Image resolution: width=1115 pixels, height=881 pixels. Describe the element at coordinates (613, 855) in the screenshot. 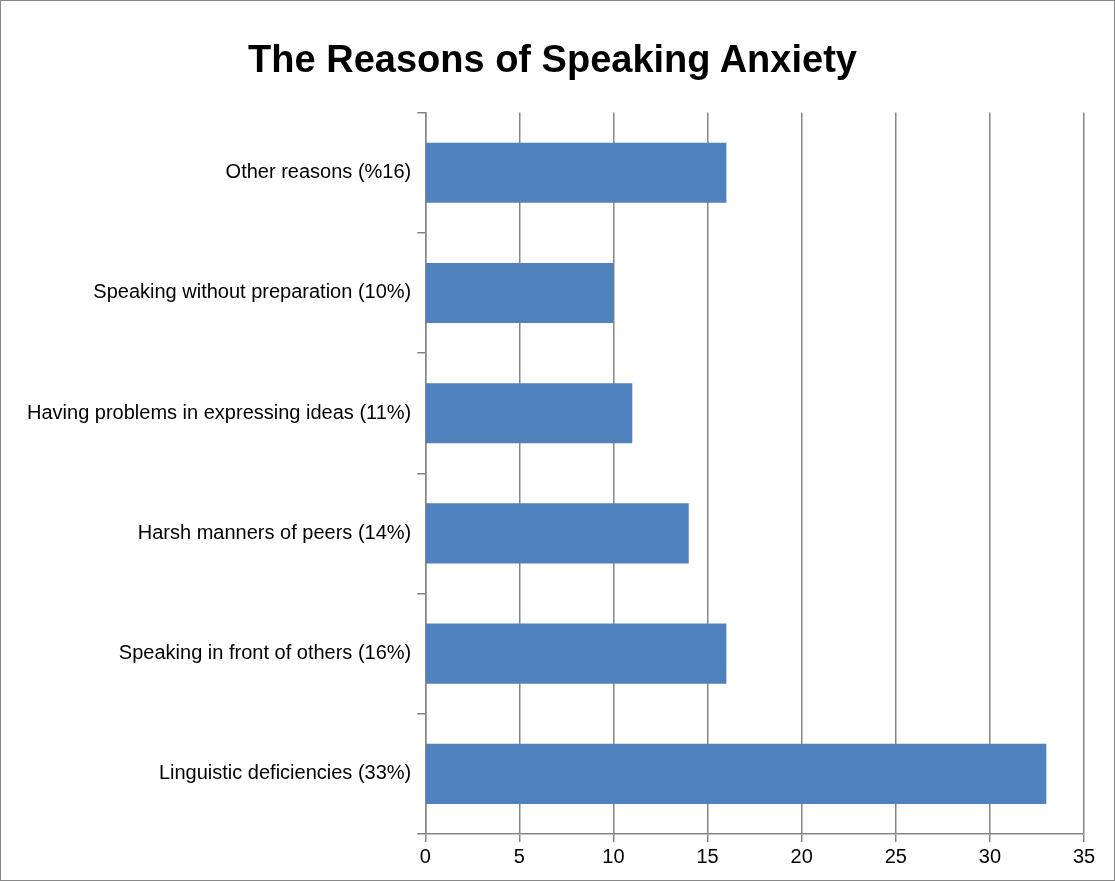

I see `x-tick-label: 10` at that location.